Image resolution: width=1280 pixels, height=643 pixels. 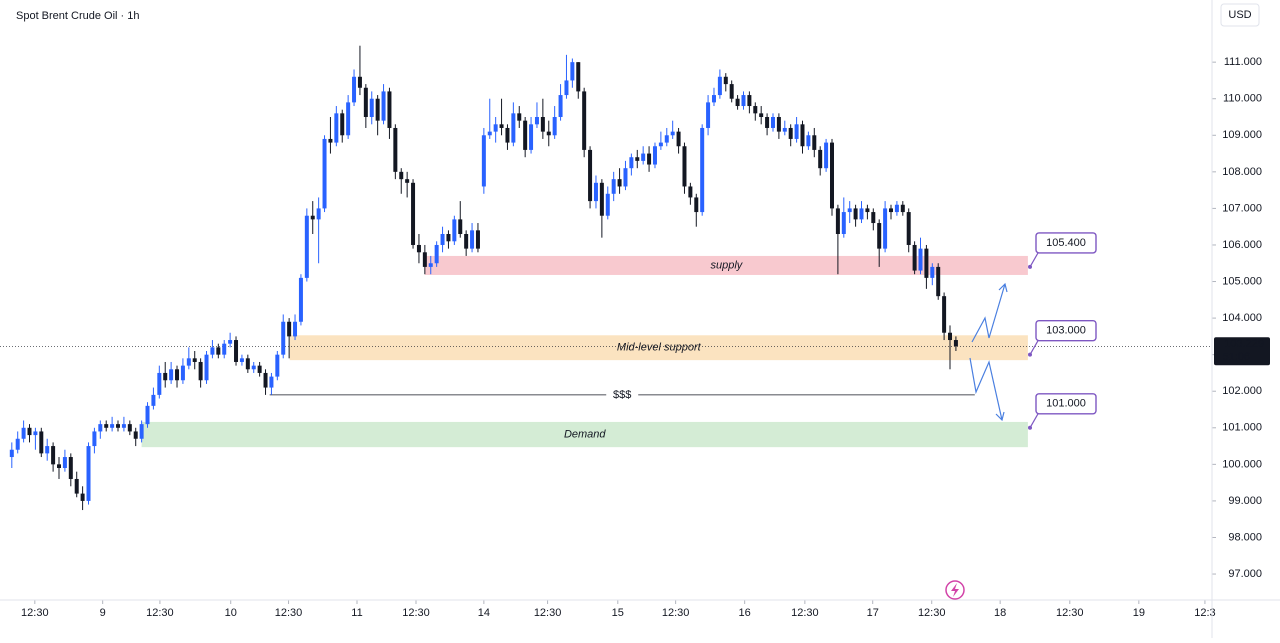 I want to click on y-tick-label: 98.000, so click(x=1245, y=537).